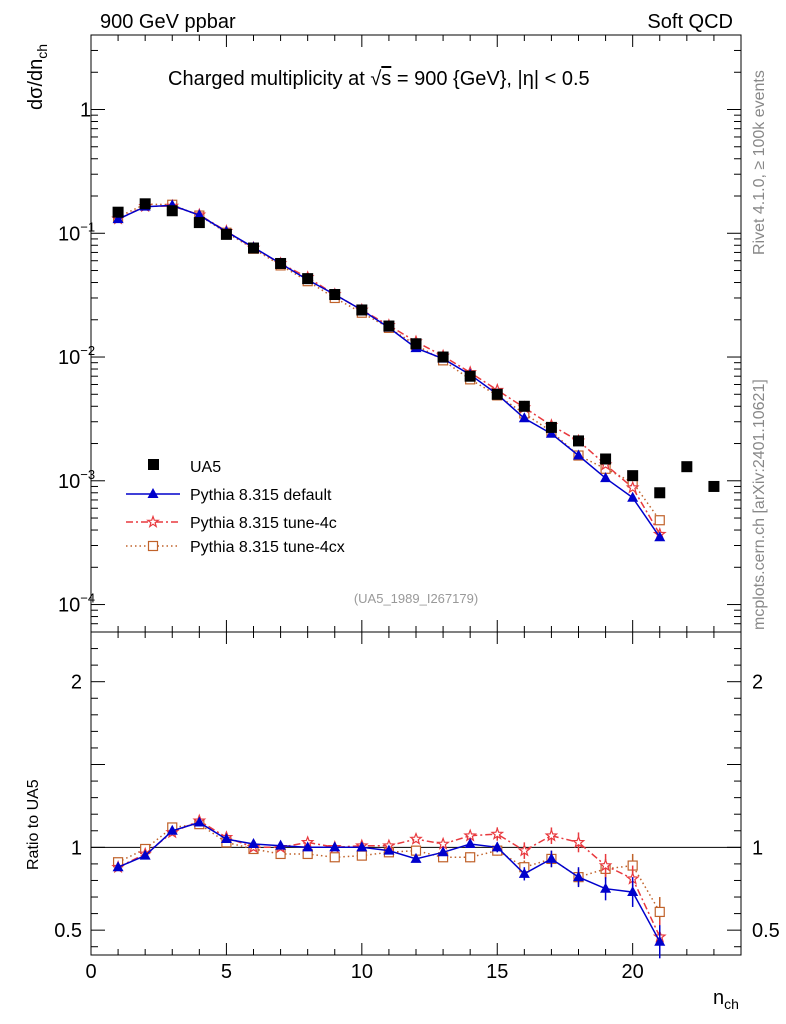 The width and height of the screenshot is (786, 1024). I want to click on x-tick-label: 0, so click(90, 972).